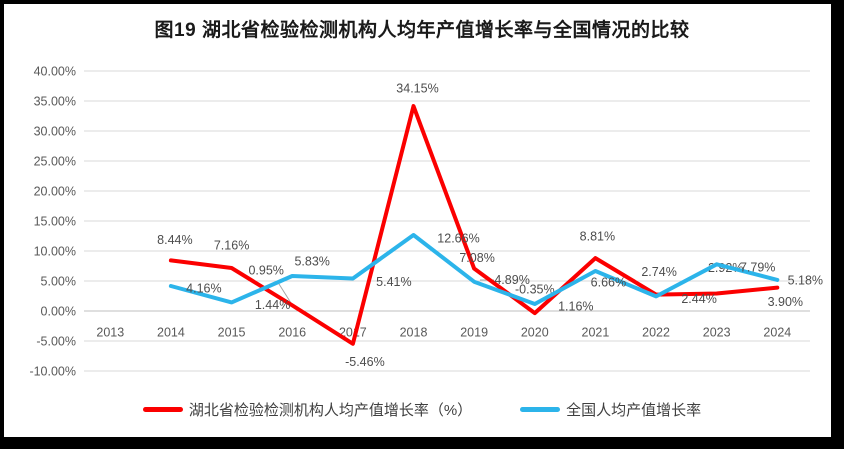 The image size is (844, 449). I want to click on data-label: 2.74%, so click(658, 272).